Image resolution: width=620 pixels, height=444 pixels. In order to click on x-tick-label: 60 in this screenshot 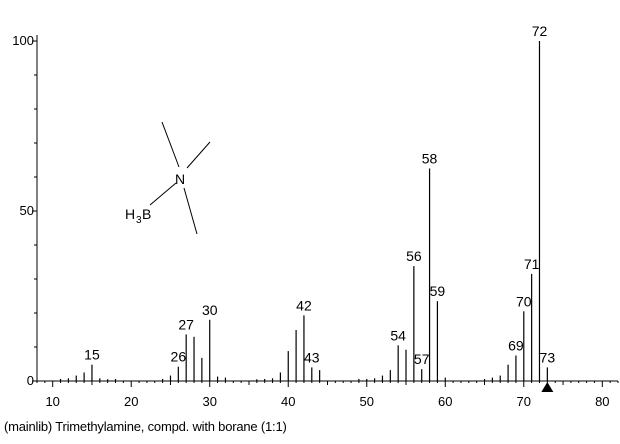, I will do `click(445, 401)`.